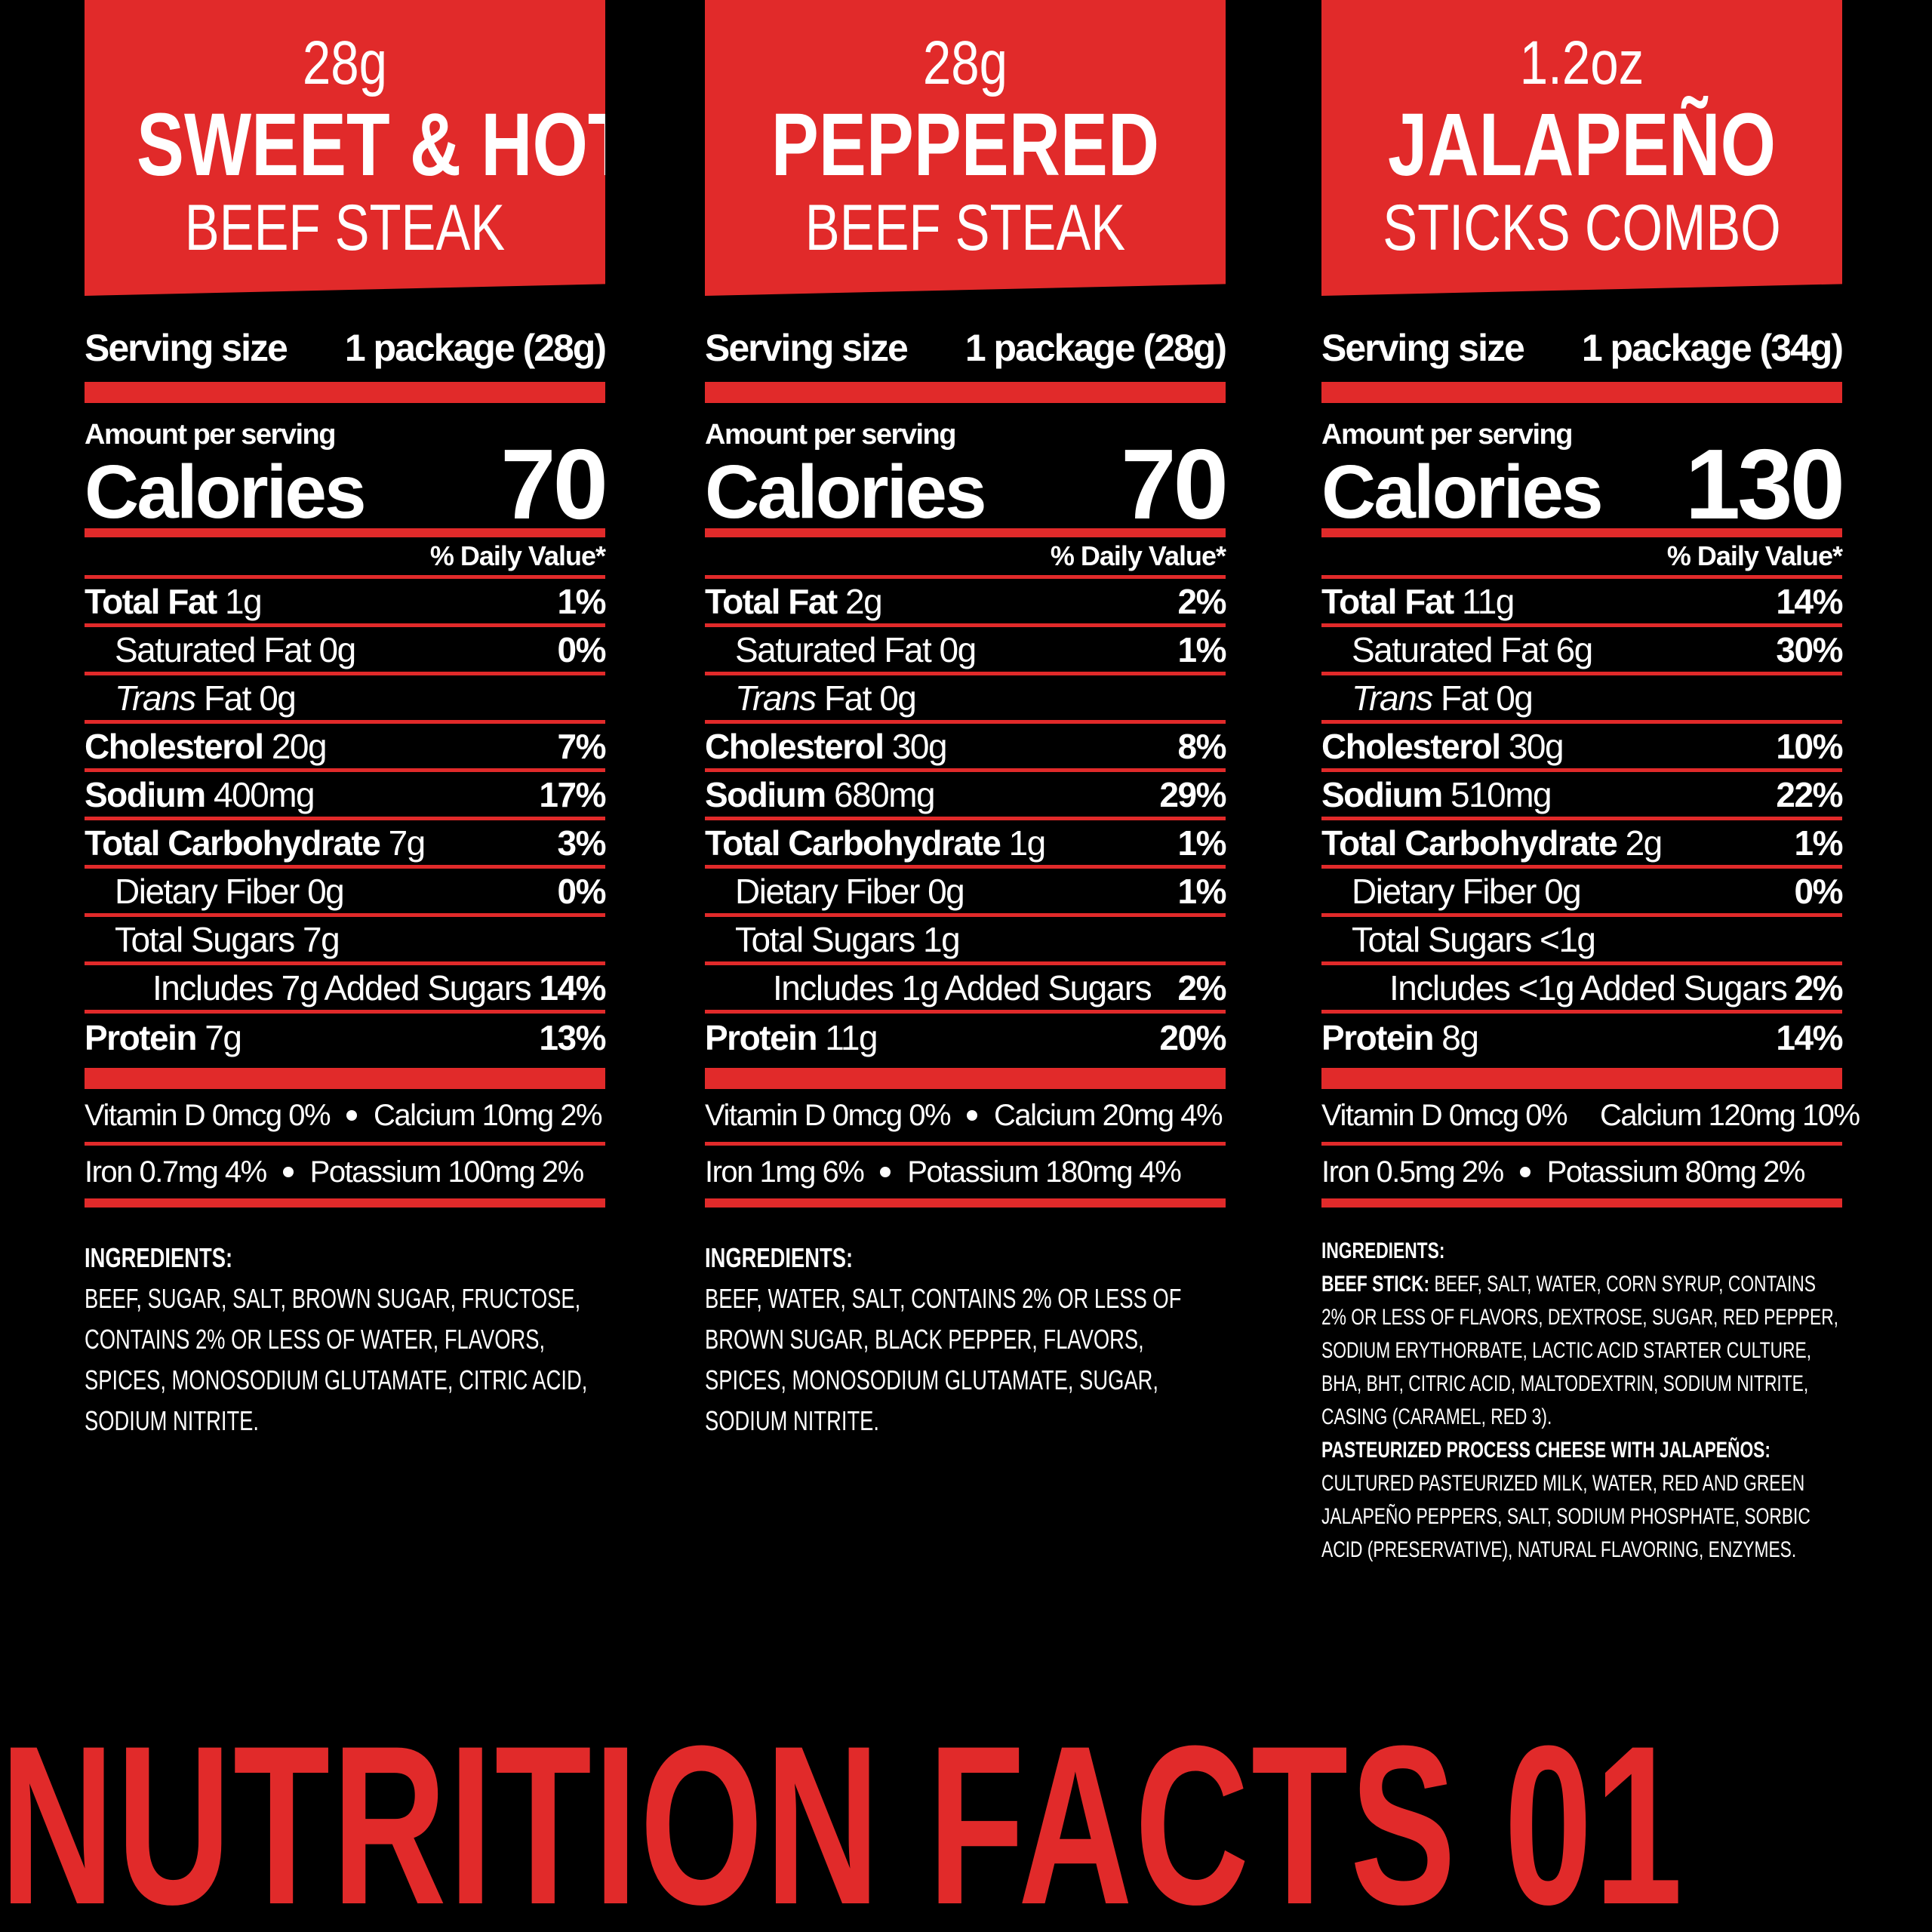 The image size is (1932, 1932). I want to click on nutrient-row-saturated-fat: Saturated Fat 0g 0%, so click(346, 651).